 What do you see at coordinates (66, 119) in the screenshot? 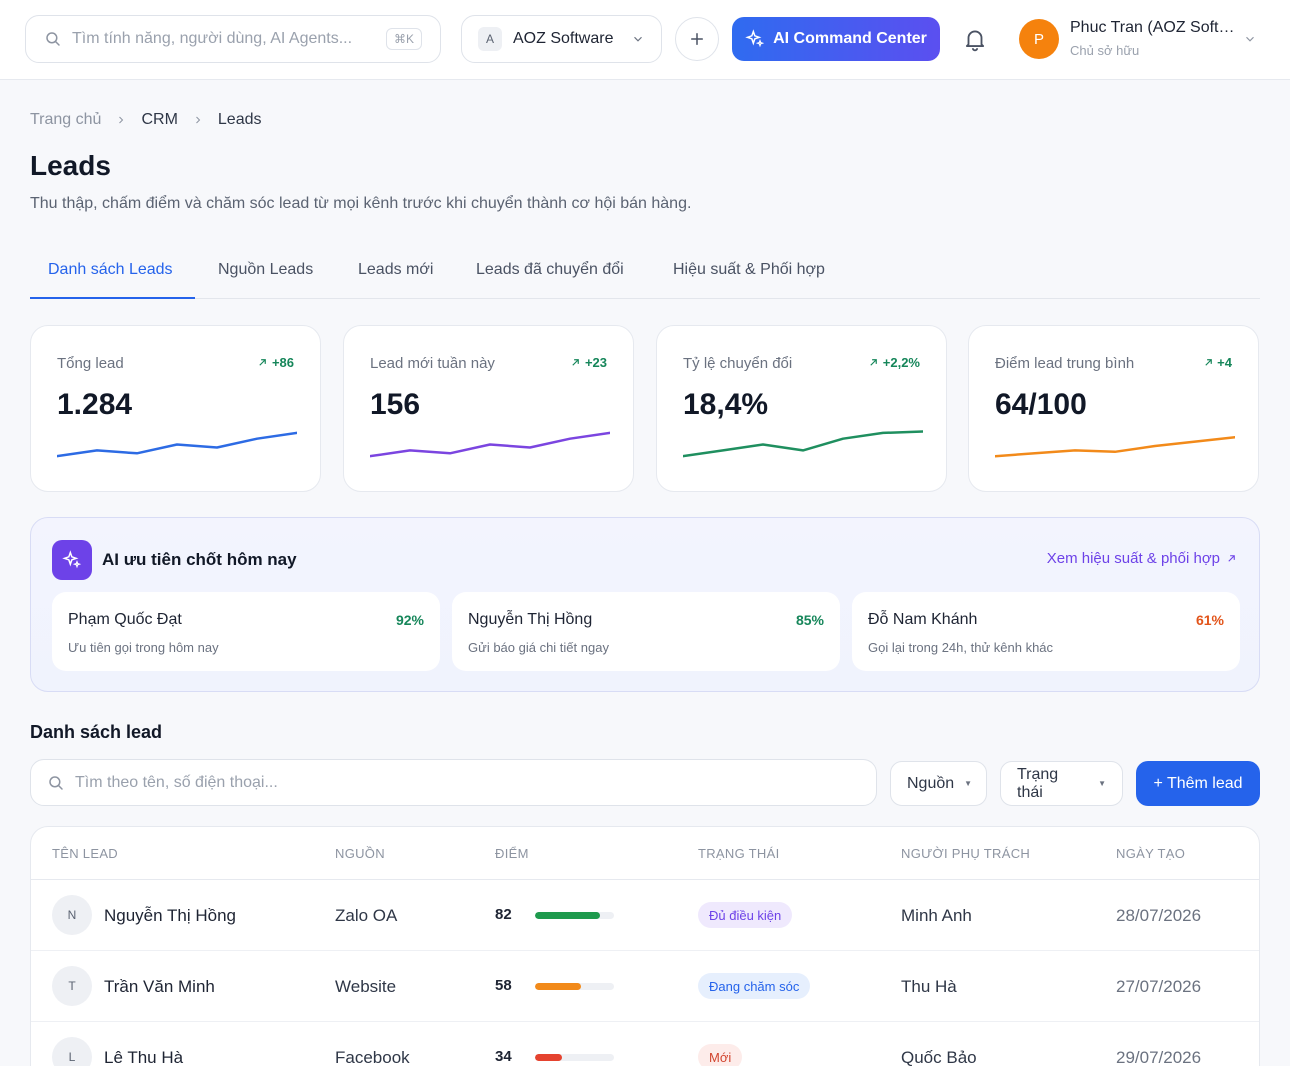
I see `breadcrumb-home: Trang chủ` at bounding box center [66, 119].